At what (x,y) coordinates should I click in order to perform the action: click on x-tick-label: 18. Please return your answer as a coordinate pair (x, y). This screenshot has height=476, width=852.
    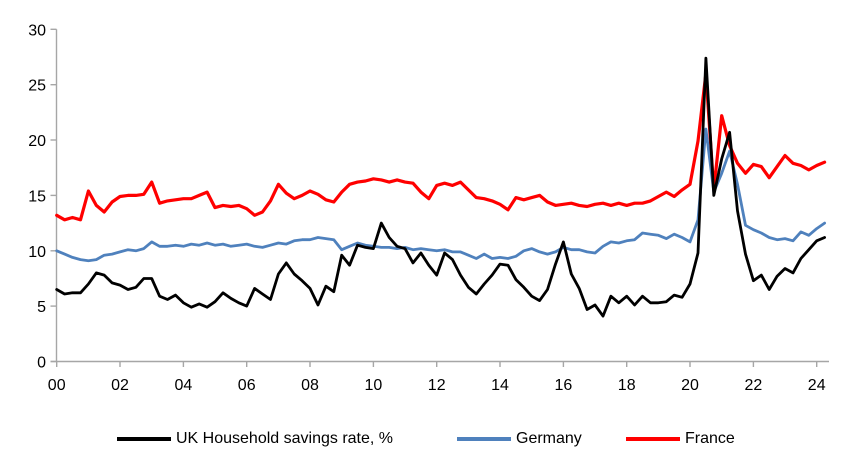
    Looking at the image, I should click on (627, 385).